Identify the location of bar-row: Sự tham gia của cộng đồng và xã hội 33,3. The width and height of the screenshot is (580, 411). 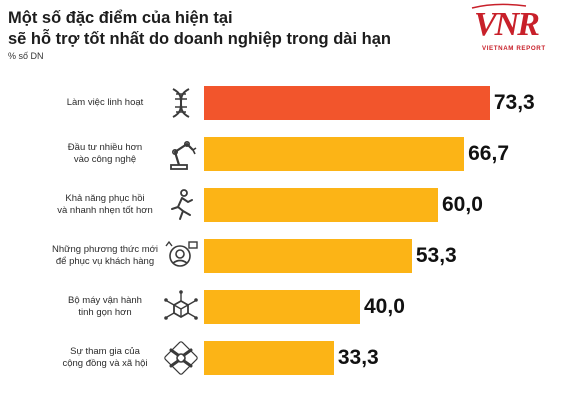
(290, 358).